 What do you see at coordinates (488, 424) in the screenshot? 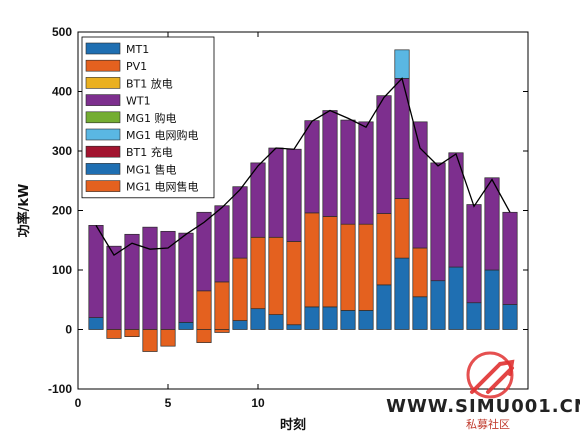
I see `watermark-sub: 私募社区` at bounding box center [488, 424].